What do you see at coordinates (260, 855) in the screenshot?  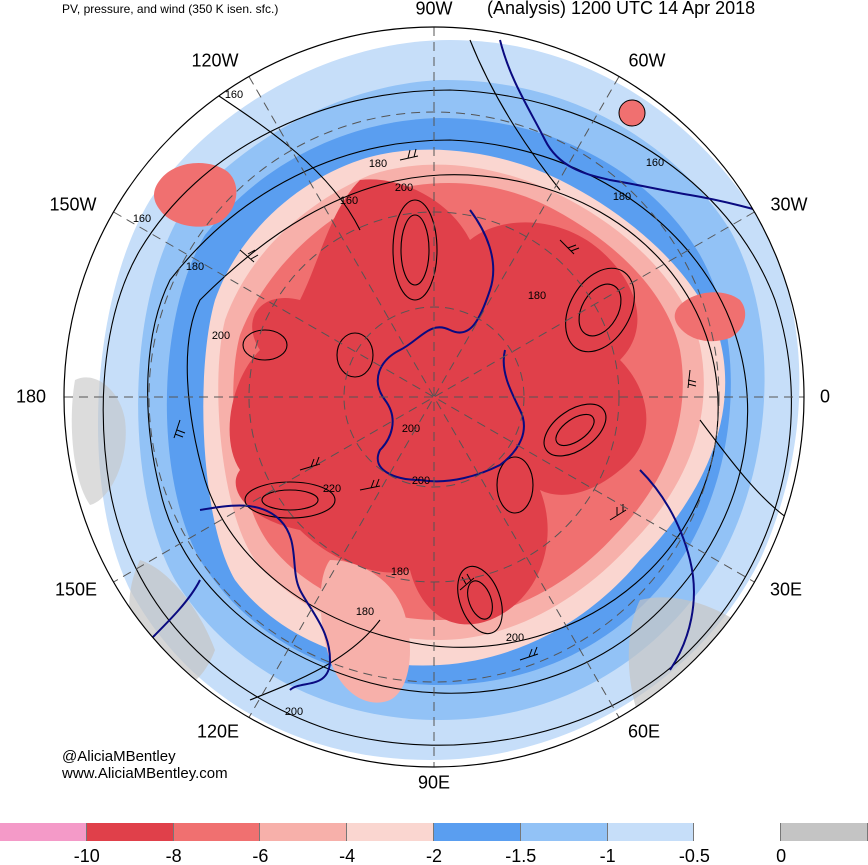 I see `colorbar-tick-label: -6` at bounding box center [260, 855].